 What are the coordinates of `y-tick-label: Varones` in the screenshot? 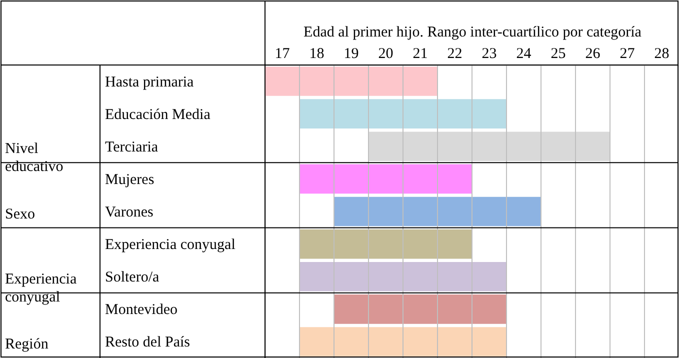 It's located at (129, 212).